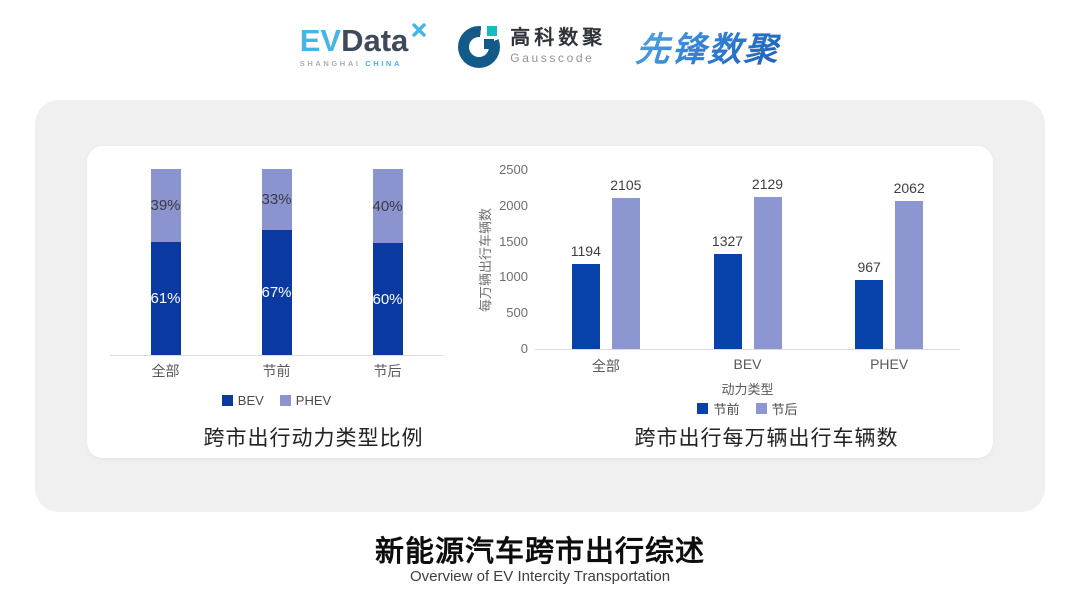 This screenshot has width=1080, height=608. I want to click on gausscode-logo: 高科数聚 Gausscode, so click(532, 46).